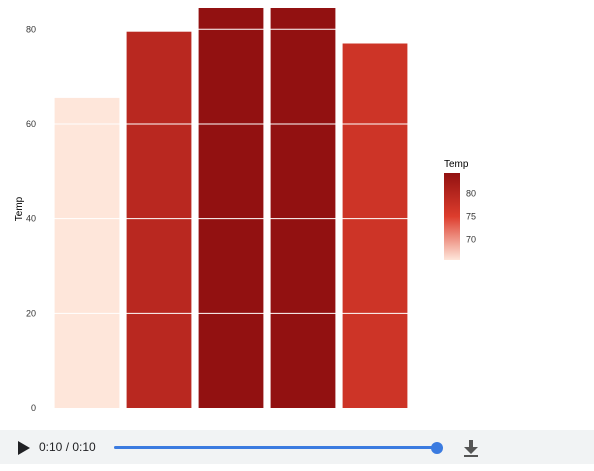  Describe the element at coordinates (23, 448) in the screenshot. I see `play-icon` at that location.